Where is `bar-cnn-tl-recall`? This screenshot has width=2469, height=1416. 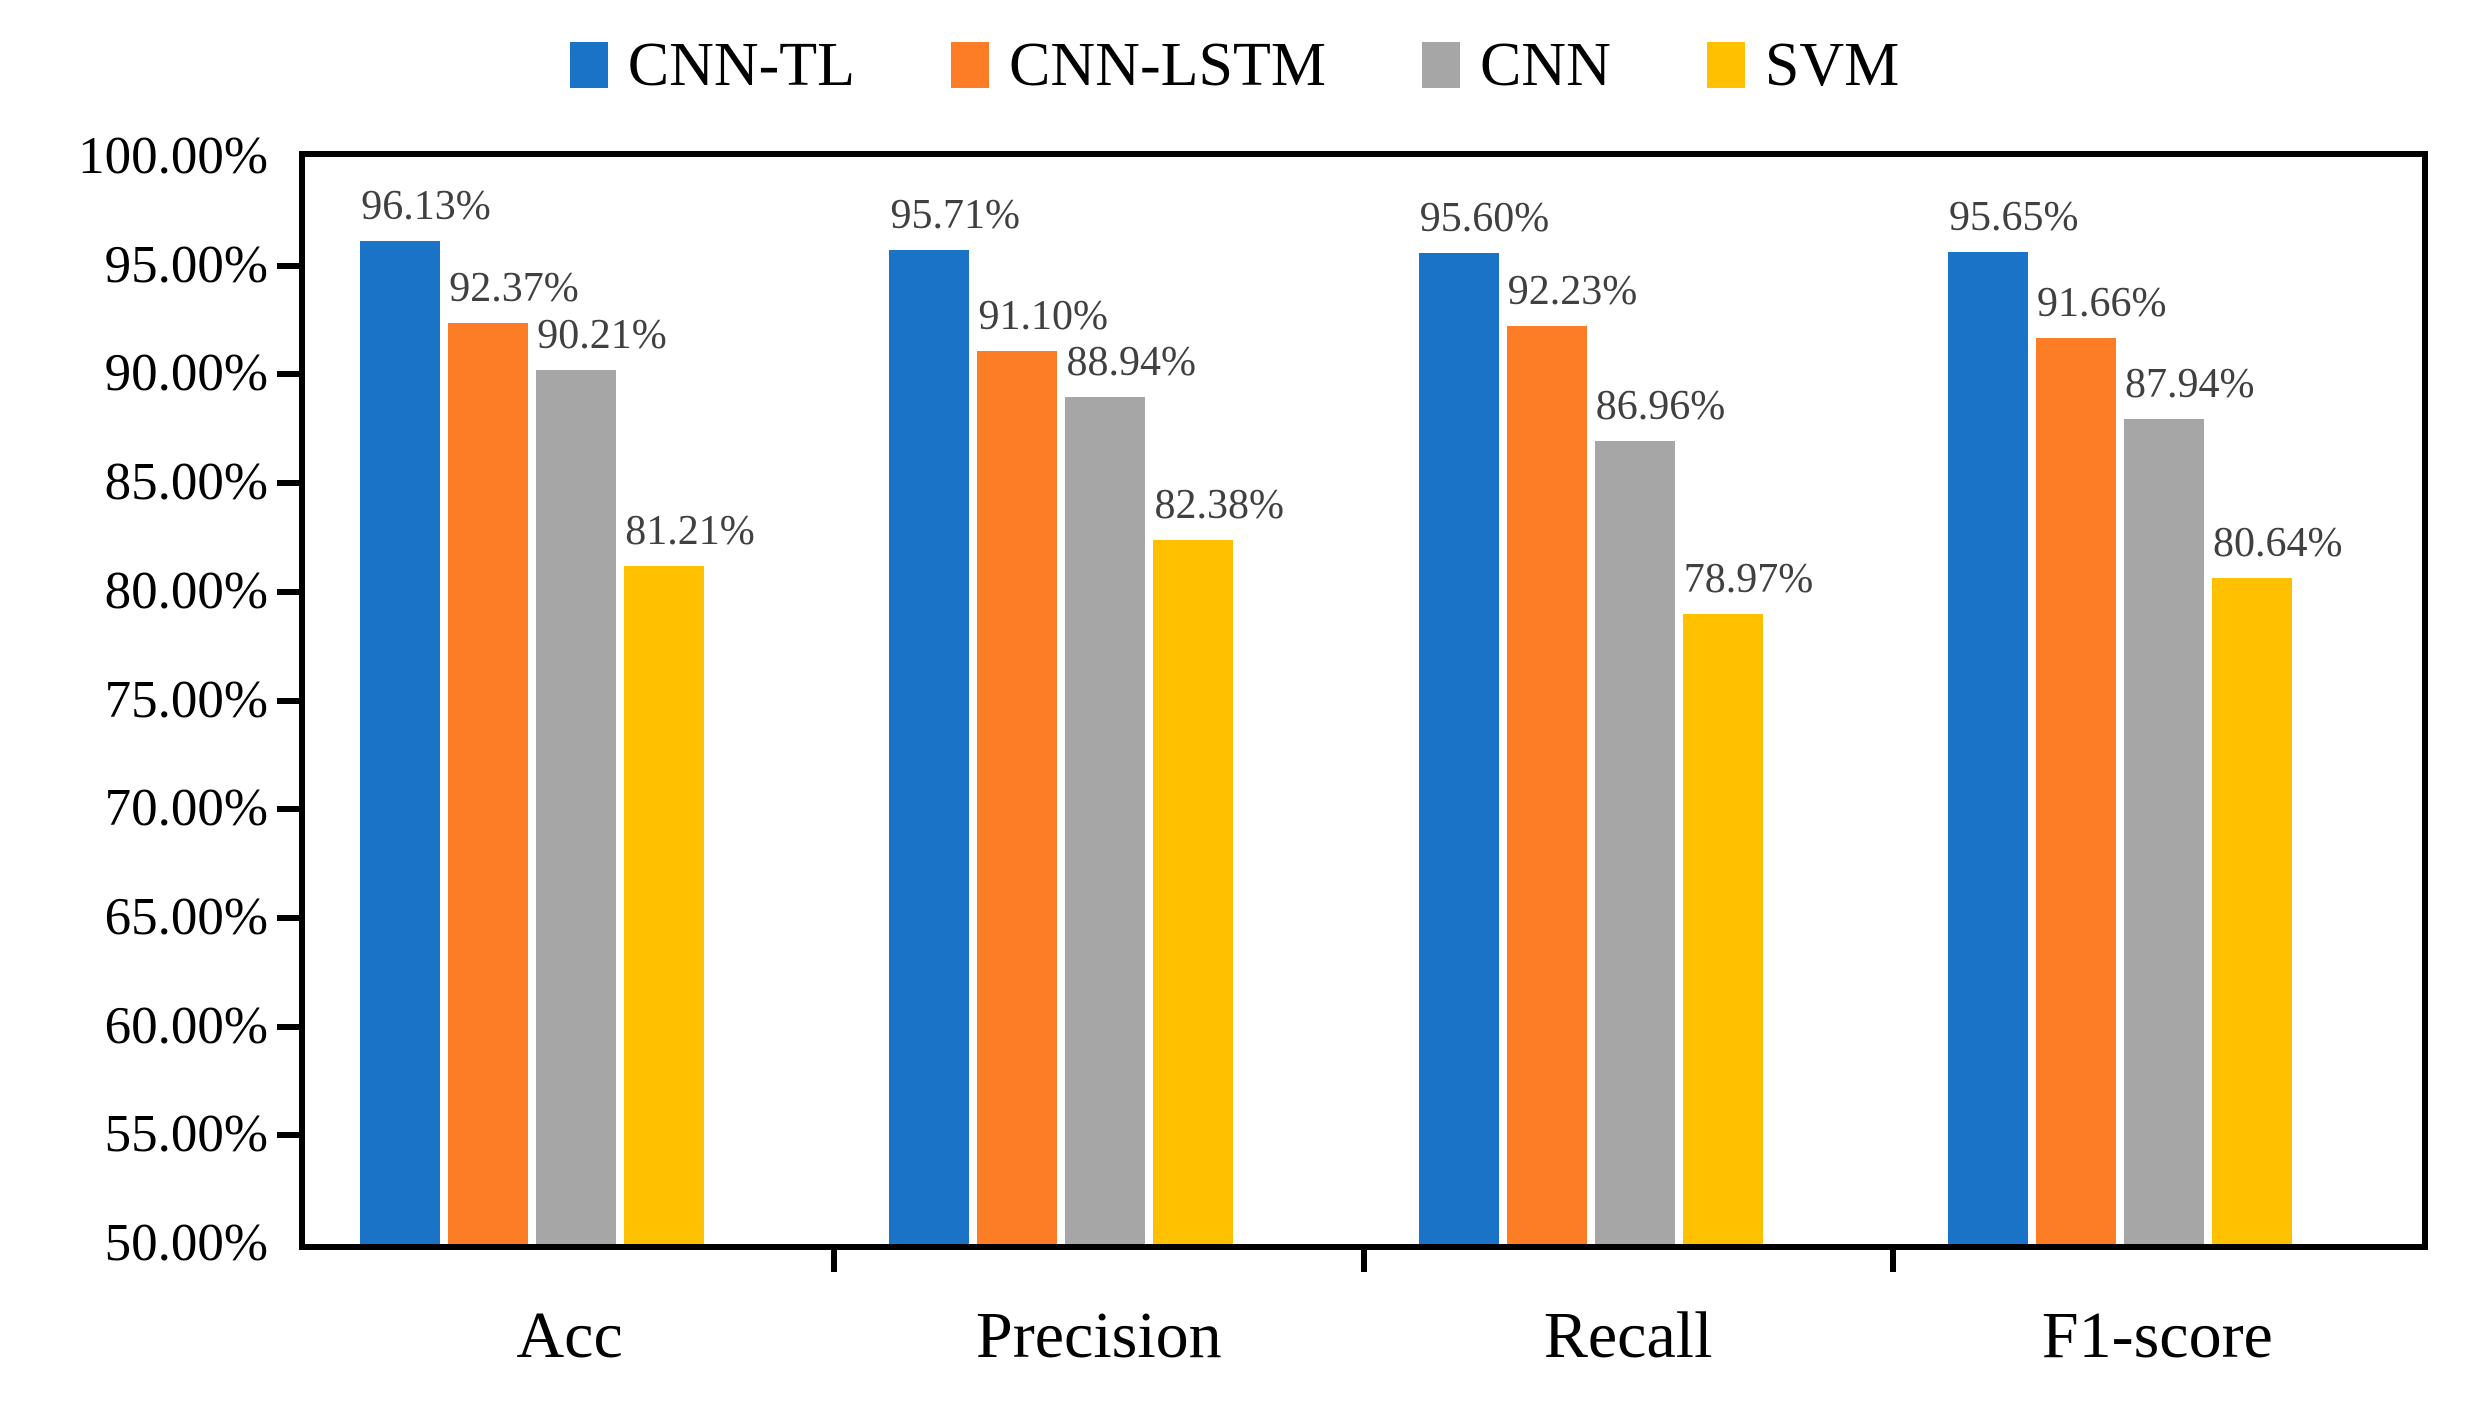 bar-cnn-tl-recall is located at coordinates (1458, 748).